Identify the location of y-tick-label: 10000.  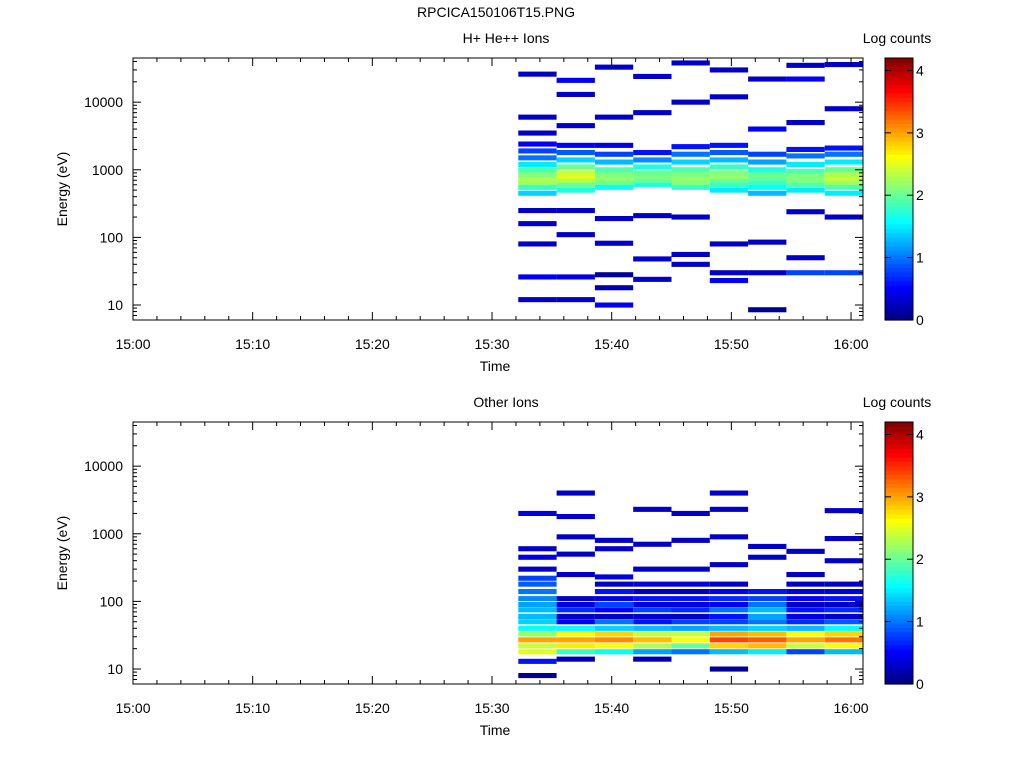
(103, 466).